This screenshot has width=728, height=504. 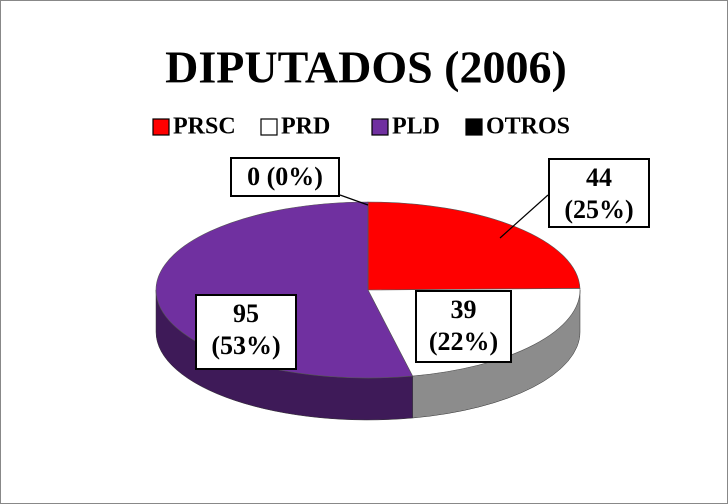 I want to click on data-label: 44 (25%), so click(x=599, y=193).